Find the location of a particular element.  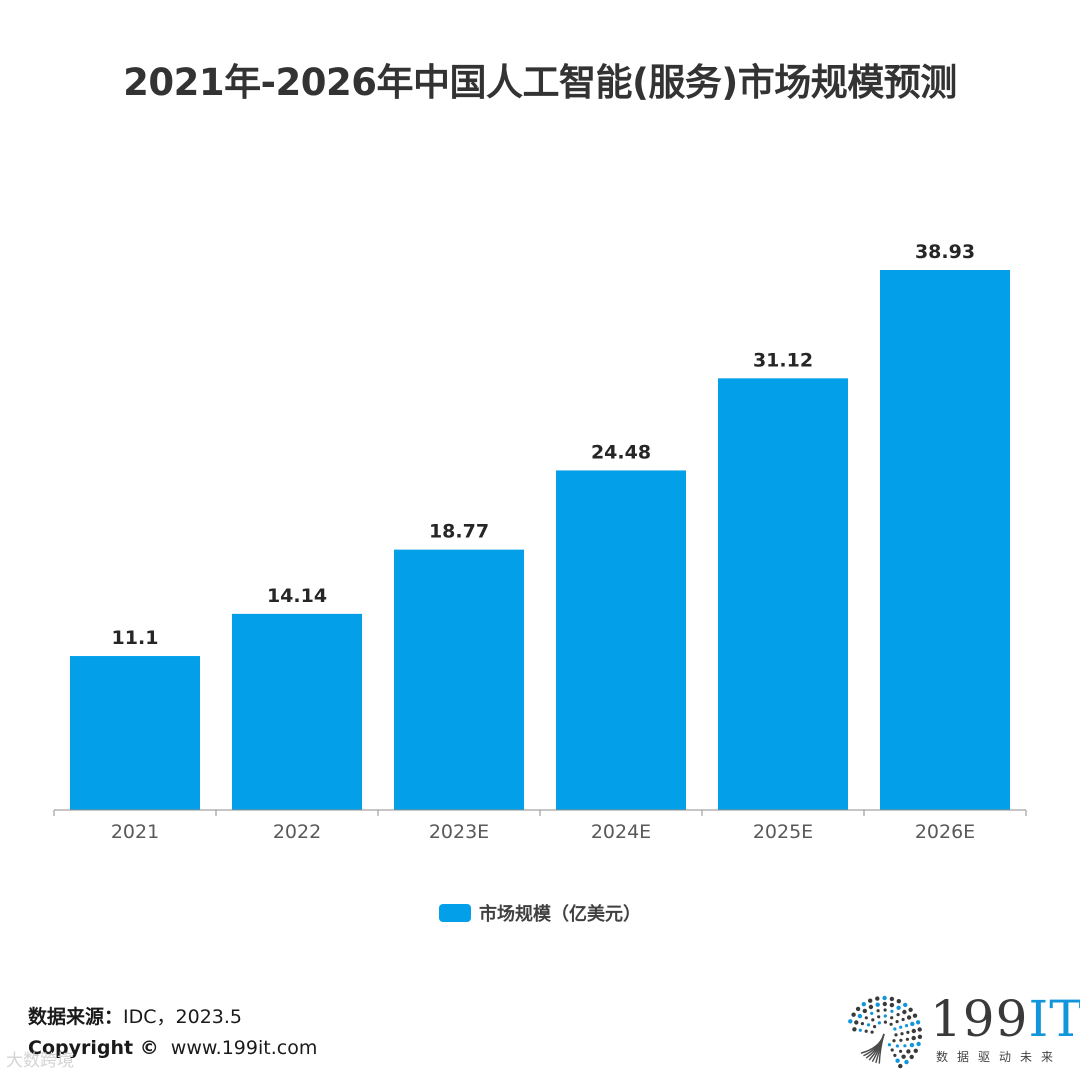

source-note: 数据来源：IDC，2023.5 is located at coordinates (135, 1015).